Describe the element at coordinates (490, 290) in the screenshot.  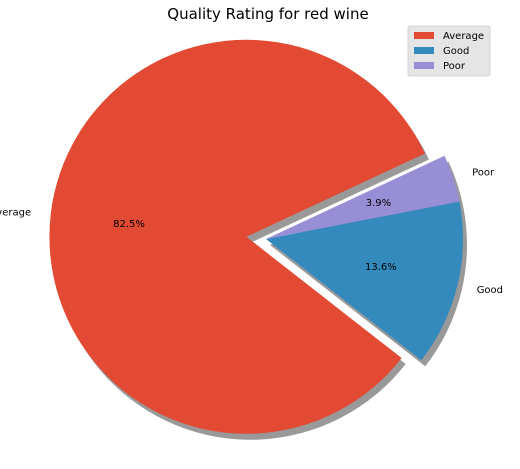
I see `category-label-good: Good` at that location.